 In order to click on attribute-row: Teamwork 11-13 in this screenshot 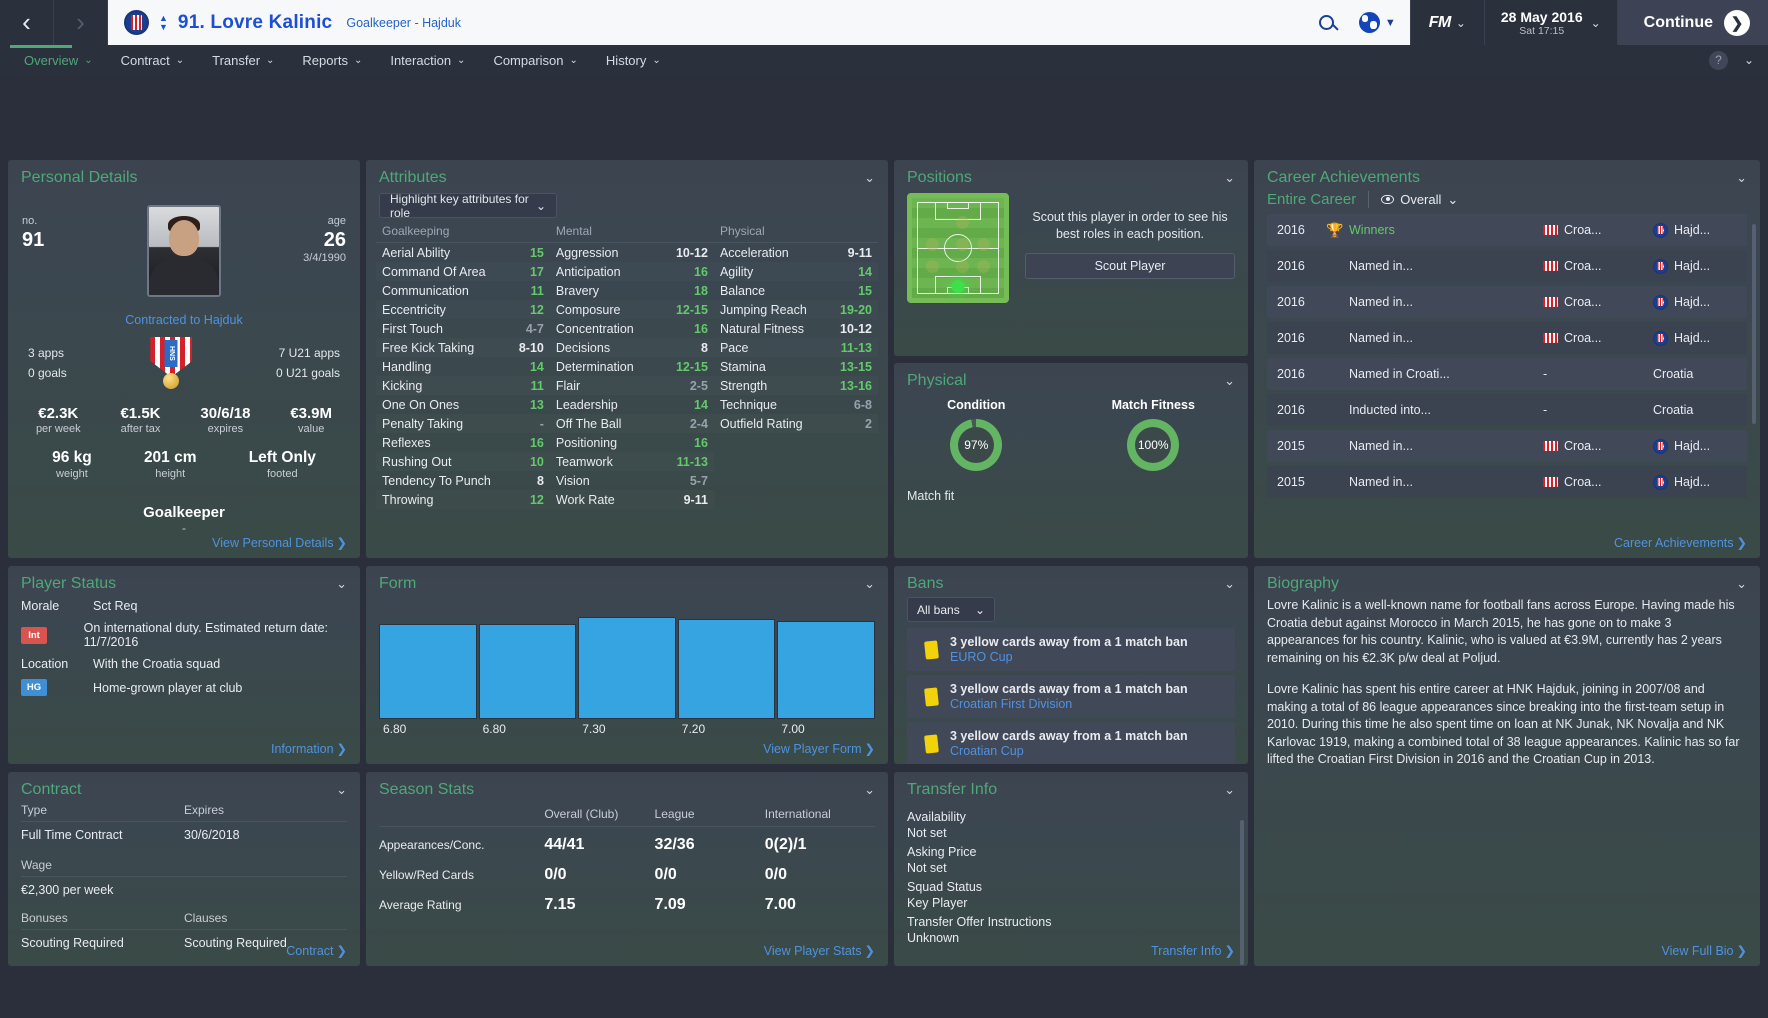, I will do `click(632, 461)`.